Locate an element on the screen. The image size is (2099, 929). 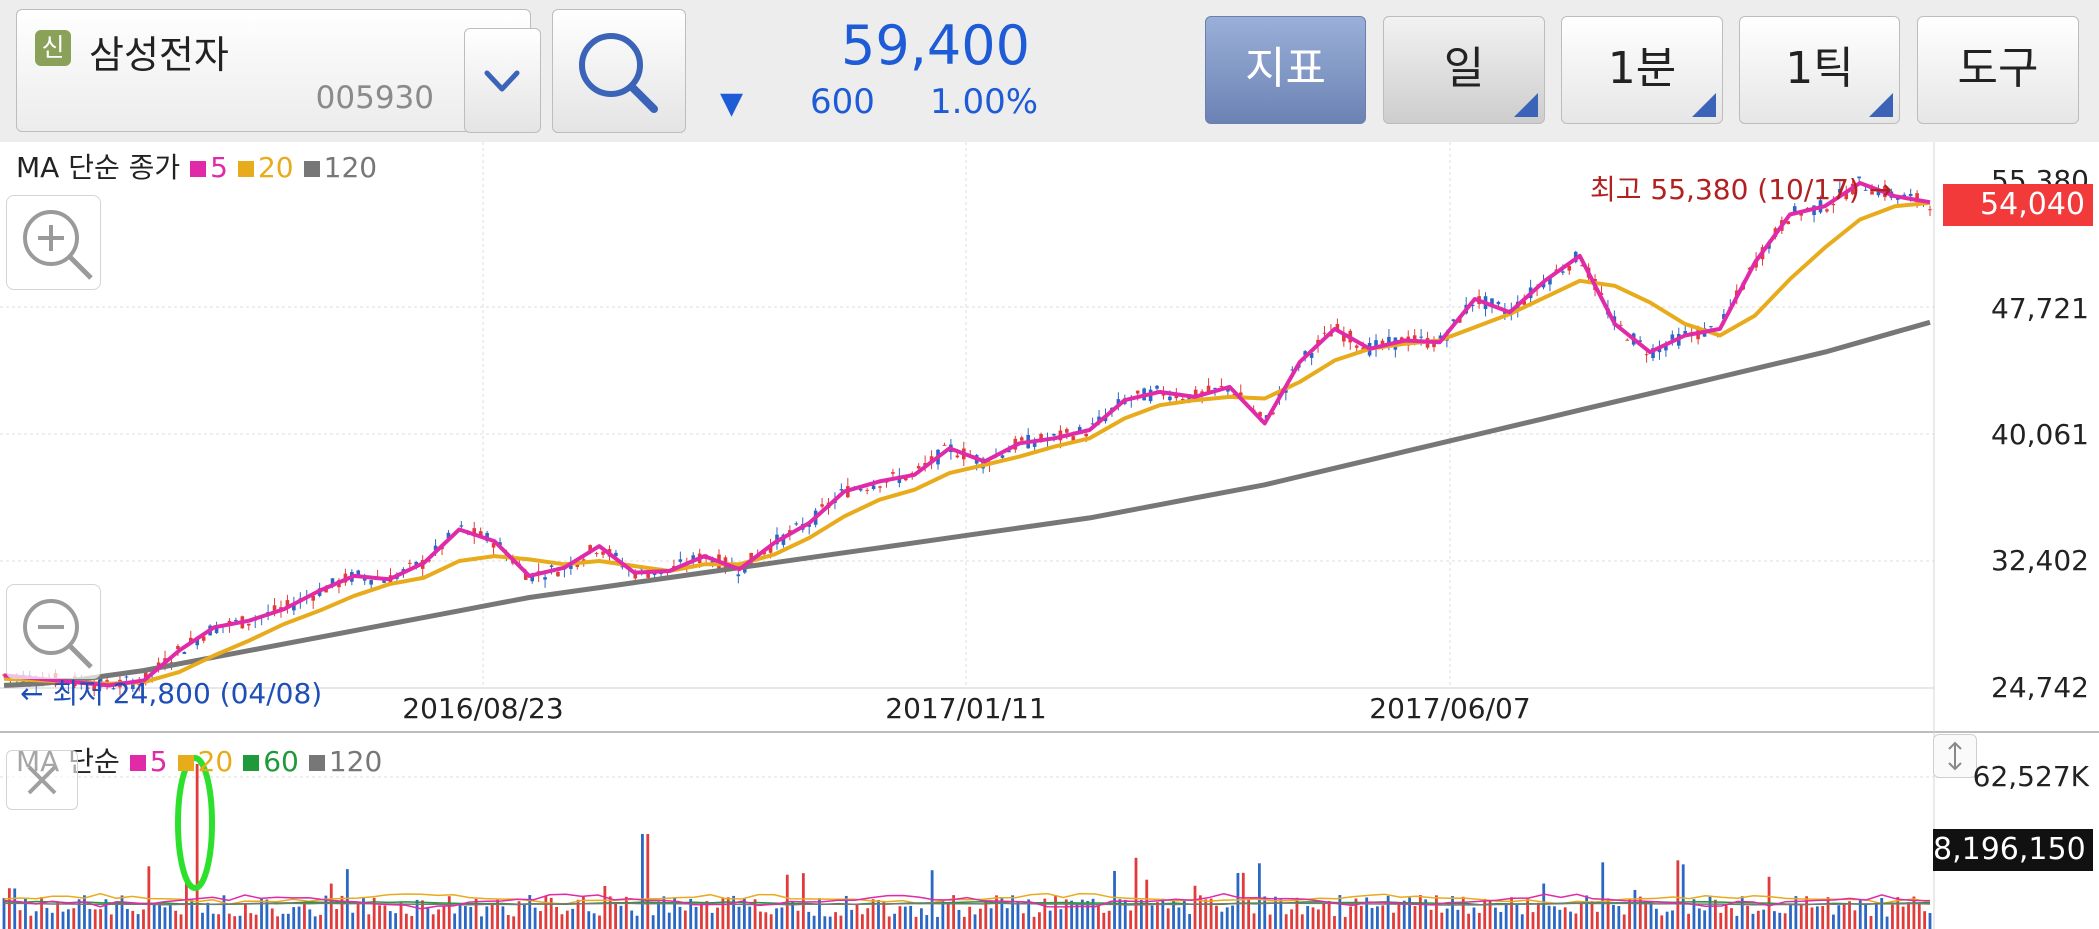
close-volume-panel-button is located at coordinates (42, 780).